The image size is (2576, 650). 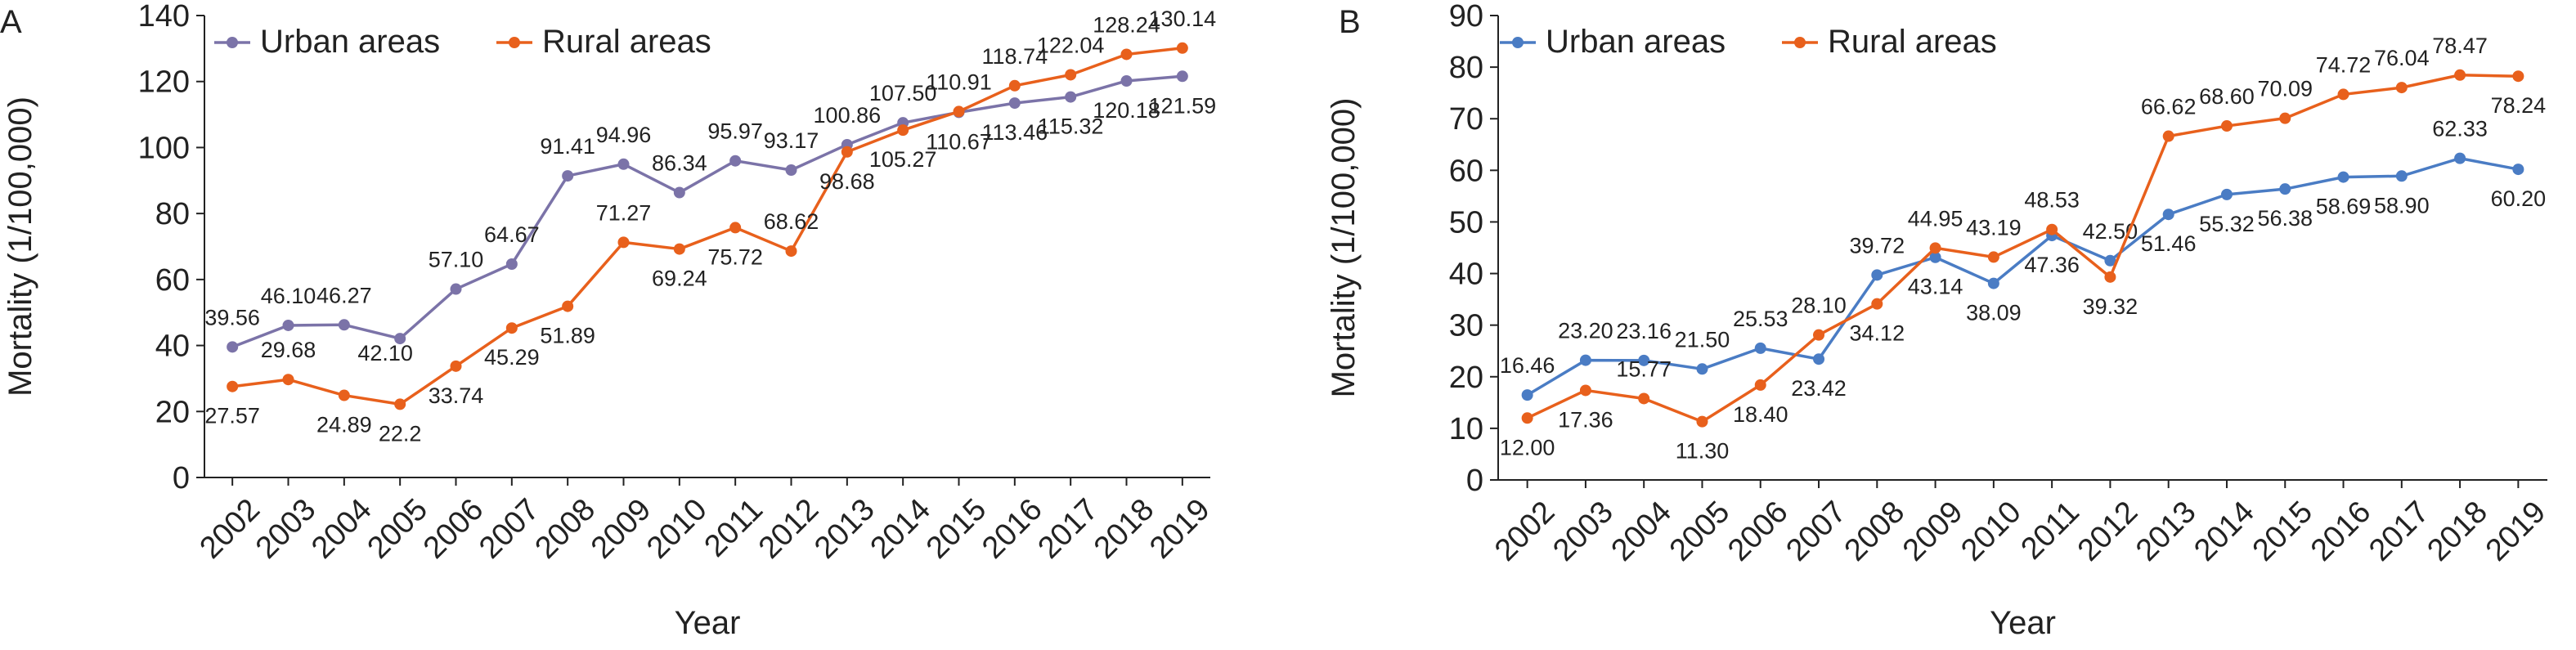 What do you see at coordinates (1071, 45) in the screenshot?
I see `data-label: 122.04` at bounding box center [1071, 45].